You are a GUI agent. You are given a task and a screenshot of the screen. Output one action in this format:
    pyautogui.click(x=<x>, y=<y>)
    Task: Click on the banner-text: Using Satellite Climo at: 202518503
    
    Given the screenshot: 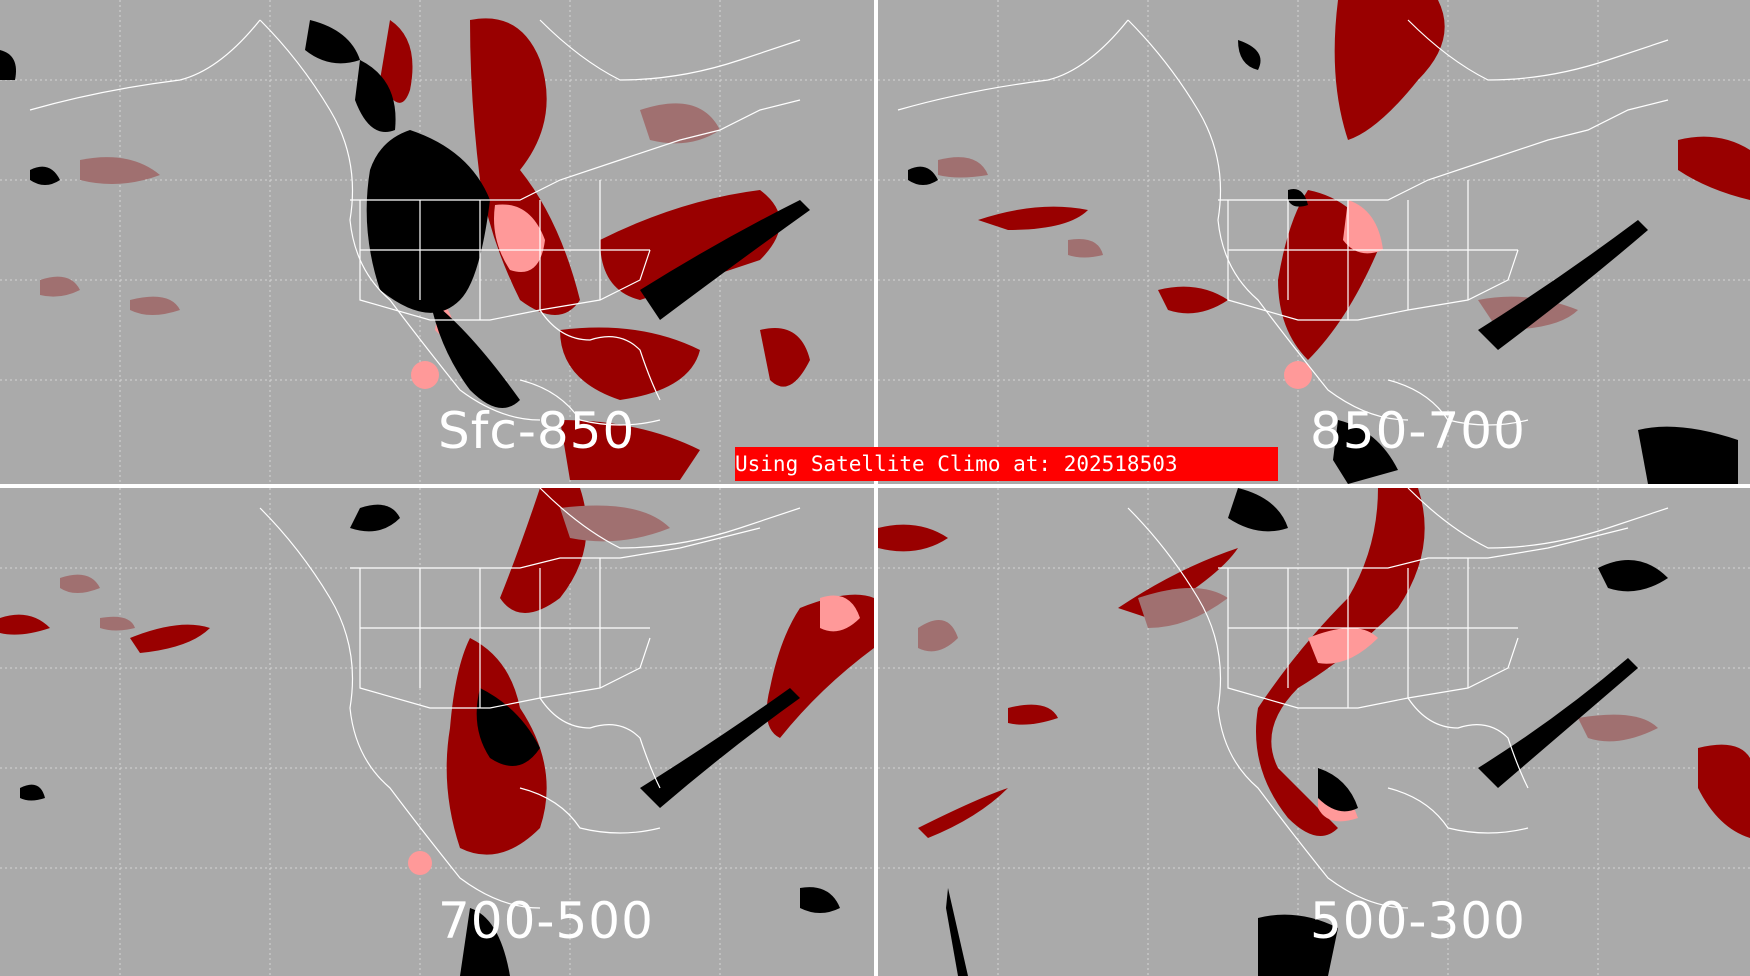 What is the action you would take?
    pyautogui.click(x=956, y=464)
    